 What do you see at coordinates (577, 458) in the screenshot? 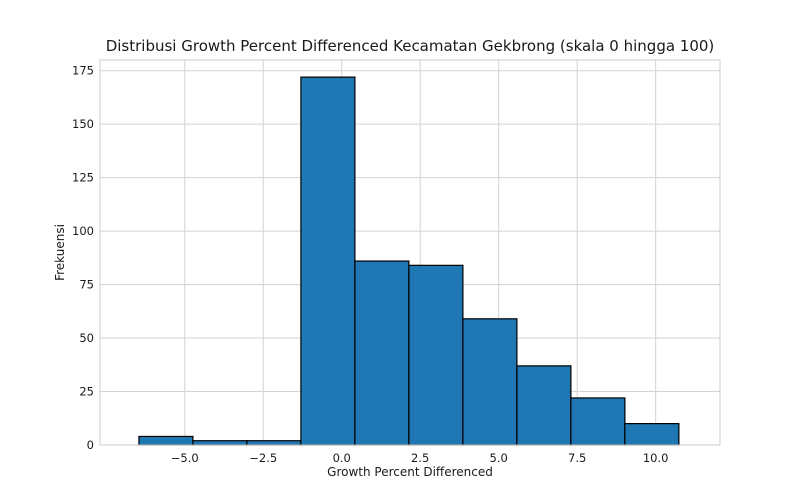
I see `x-tick-label: 7.5` at bounding box center [577, 458].